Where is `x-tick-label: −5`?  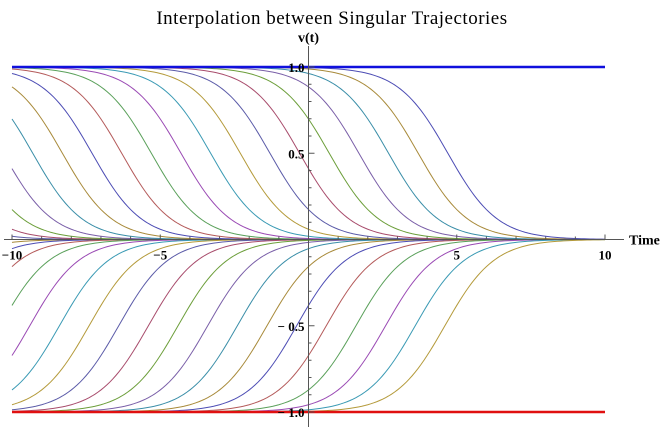
x-tick-label: −5 is located at coordinates (160, 255).